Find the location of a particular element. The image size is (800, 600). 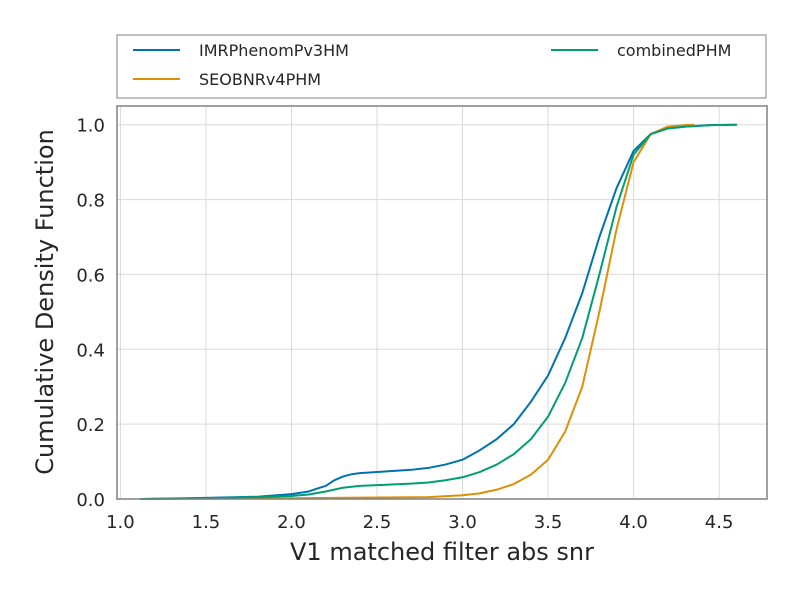

x-axis-label: V1 matched filter abs snr is located at coordinates (442, 552).